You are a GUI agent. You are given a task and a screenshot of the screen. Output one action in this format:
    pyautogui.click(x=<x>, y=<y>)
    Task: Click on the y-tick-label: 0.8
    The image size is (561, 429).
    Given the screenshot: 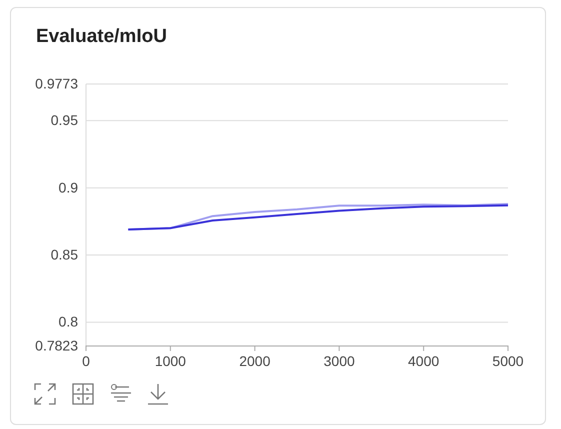 What is the action you would take?
    pyautogui.click(x=68, y=322)
    